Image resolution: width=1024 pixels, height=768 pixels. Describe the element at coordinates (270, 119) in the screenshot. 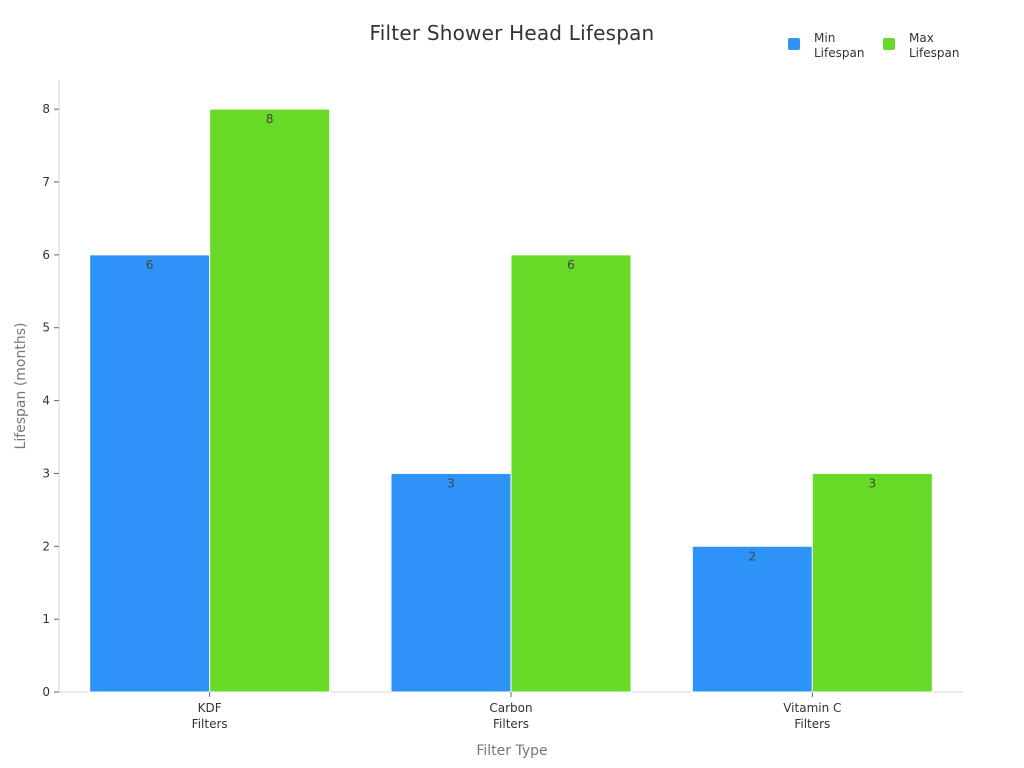

I see `bar-data-label: 8` at that location.